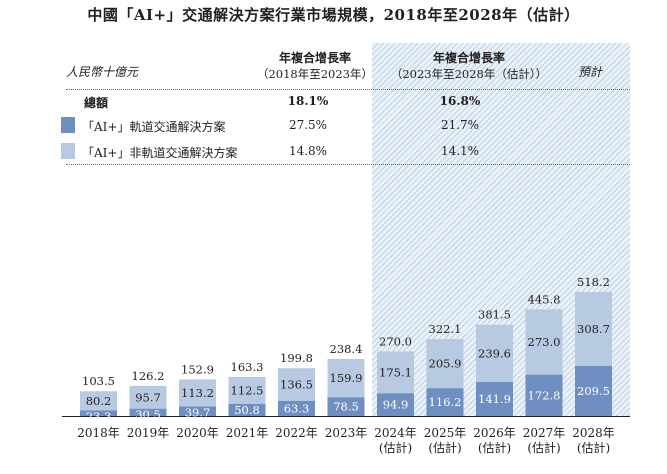 The image size is (667, 474). Describe the element at coordinates (98, 381) in the screenshot. I see `data-label-total: 103.5` at that location.